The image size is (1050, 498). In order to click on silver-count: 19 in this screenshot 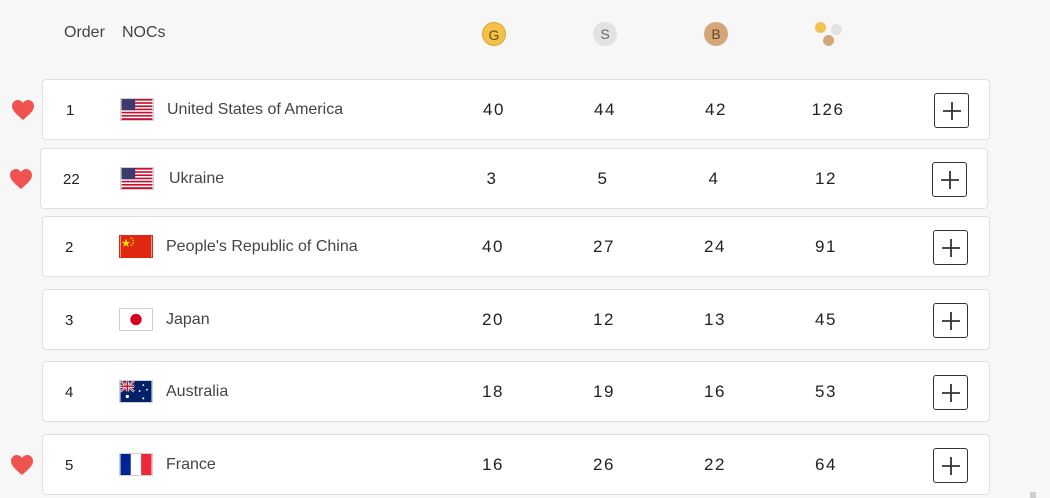, I will do `click(604, 391)`.